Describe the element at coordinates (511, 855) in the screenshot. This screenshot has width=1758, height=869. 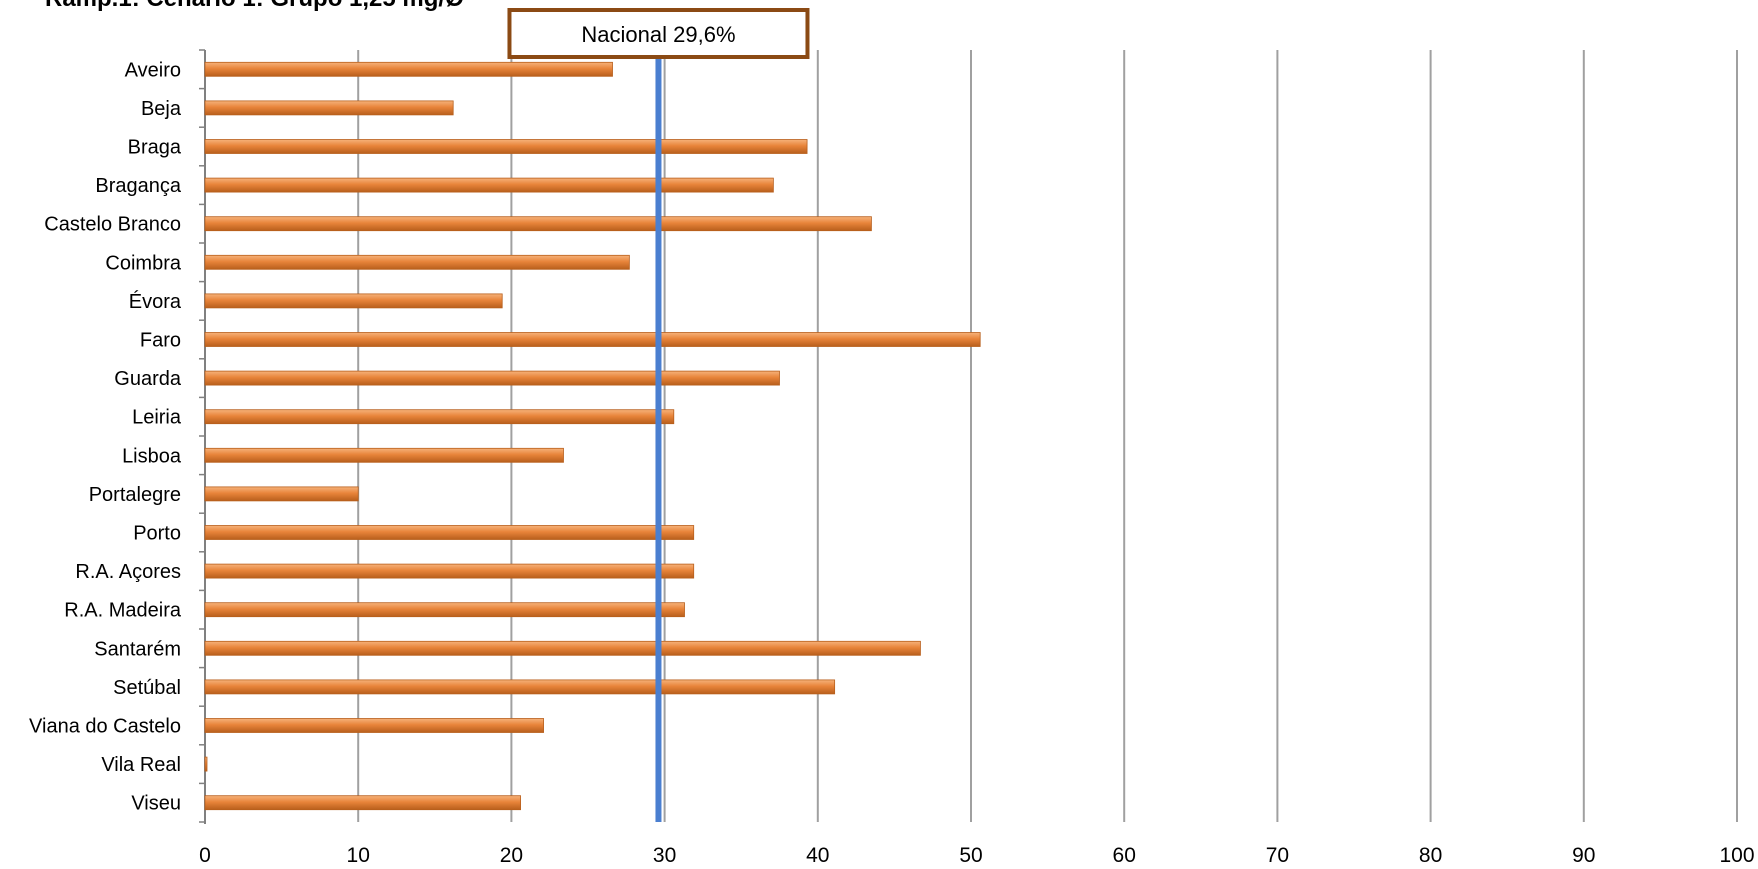
I see `x-tick-label: 20` at that location.